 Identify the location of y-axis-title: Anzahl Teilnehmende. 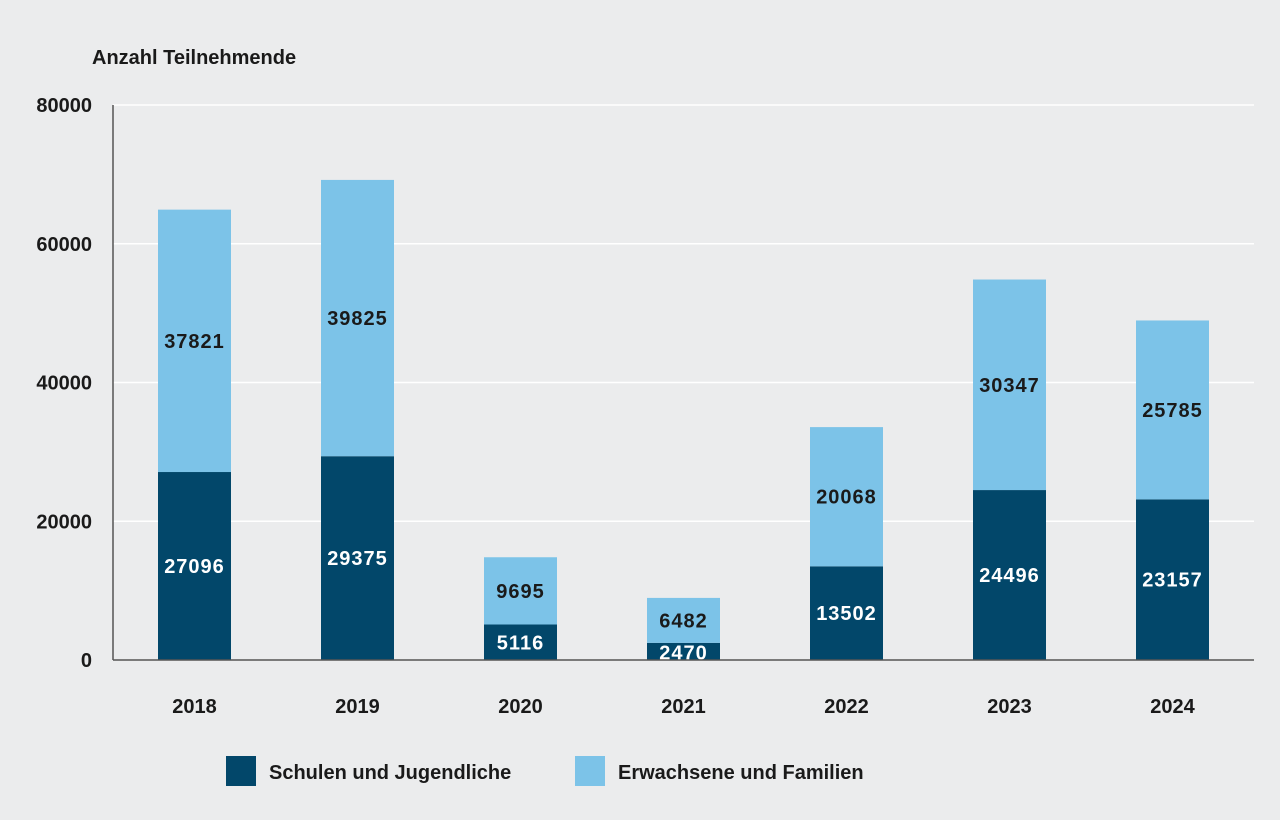
(194, 58).